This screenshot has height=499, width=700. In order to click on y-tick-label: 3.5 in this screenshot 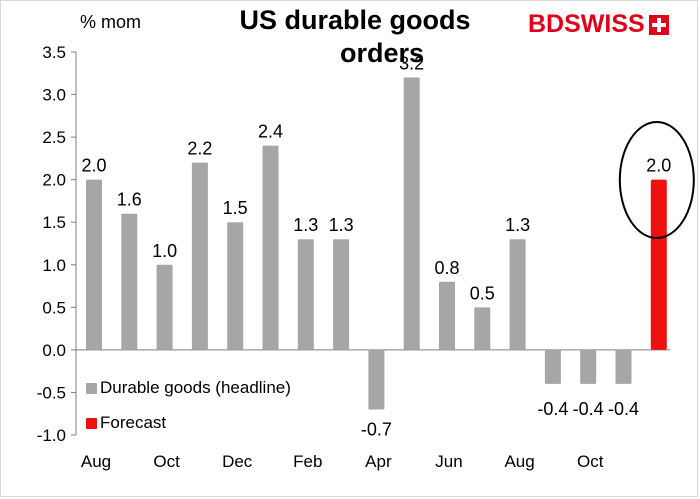, I will do `click(54, 52)`.